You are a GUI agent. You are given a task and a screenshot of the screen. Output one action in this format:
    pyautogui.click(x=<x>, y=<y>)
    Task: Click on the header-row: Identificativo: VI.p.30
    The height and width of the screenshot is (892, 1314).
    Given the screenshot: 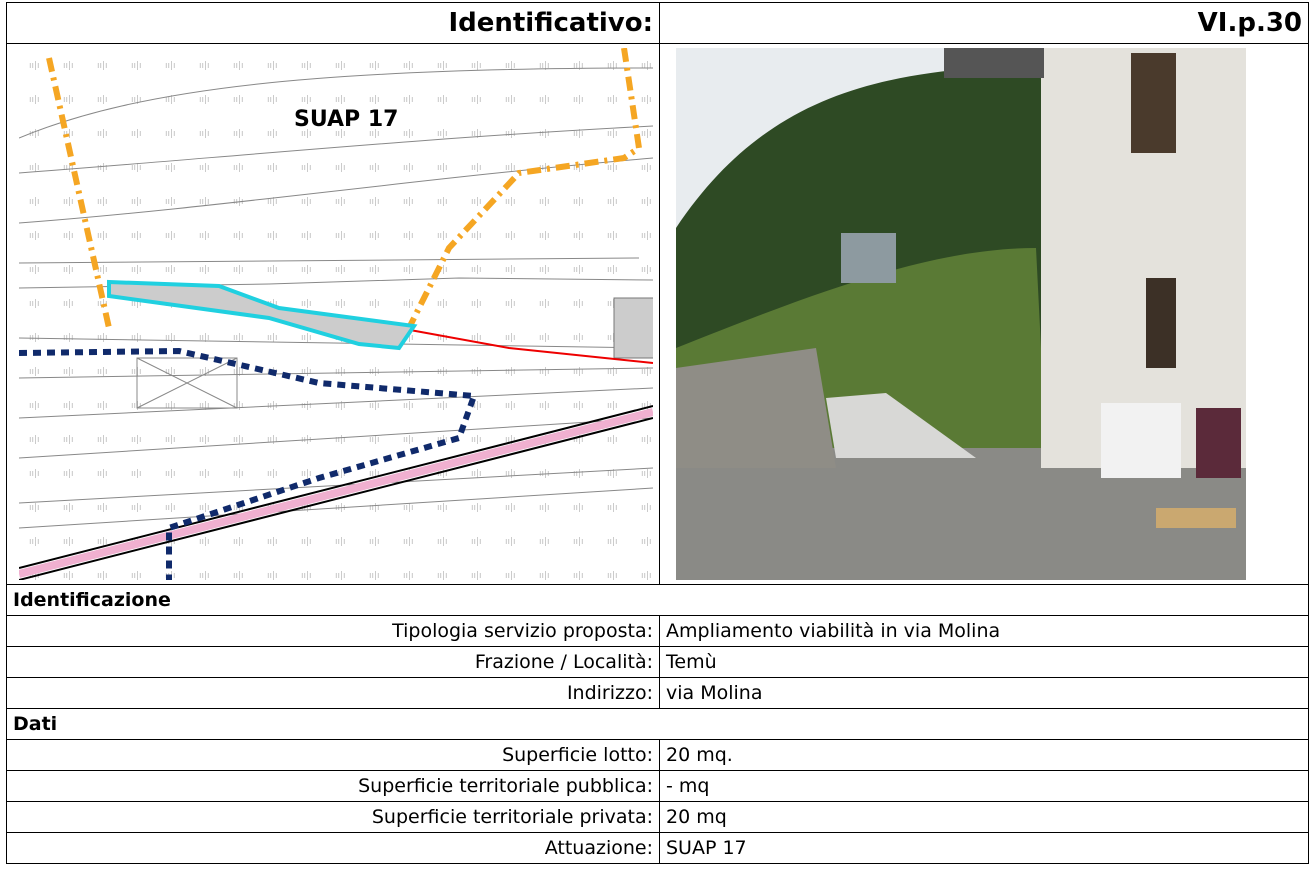 What is the action you would take?
    pyautogui.click(x=657, y=23)
    